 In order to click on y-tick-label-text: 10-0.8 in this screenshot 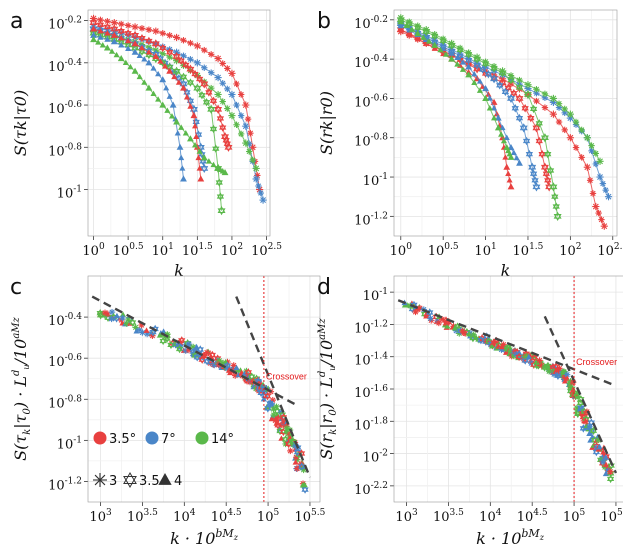, I will do `click(65, 150)`.